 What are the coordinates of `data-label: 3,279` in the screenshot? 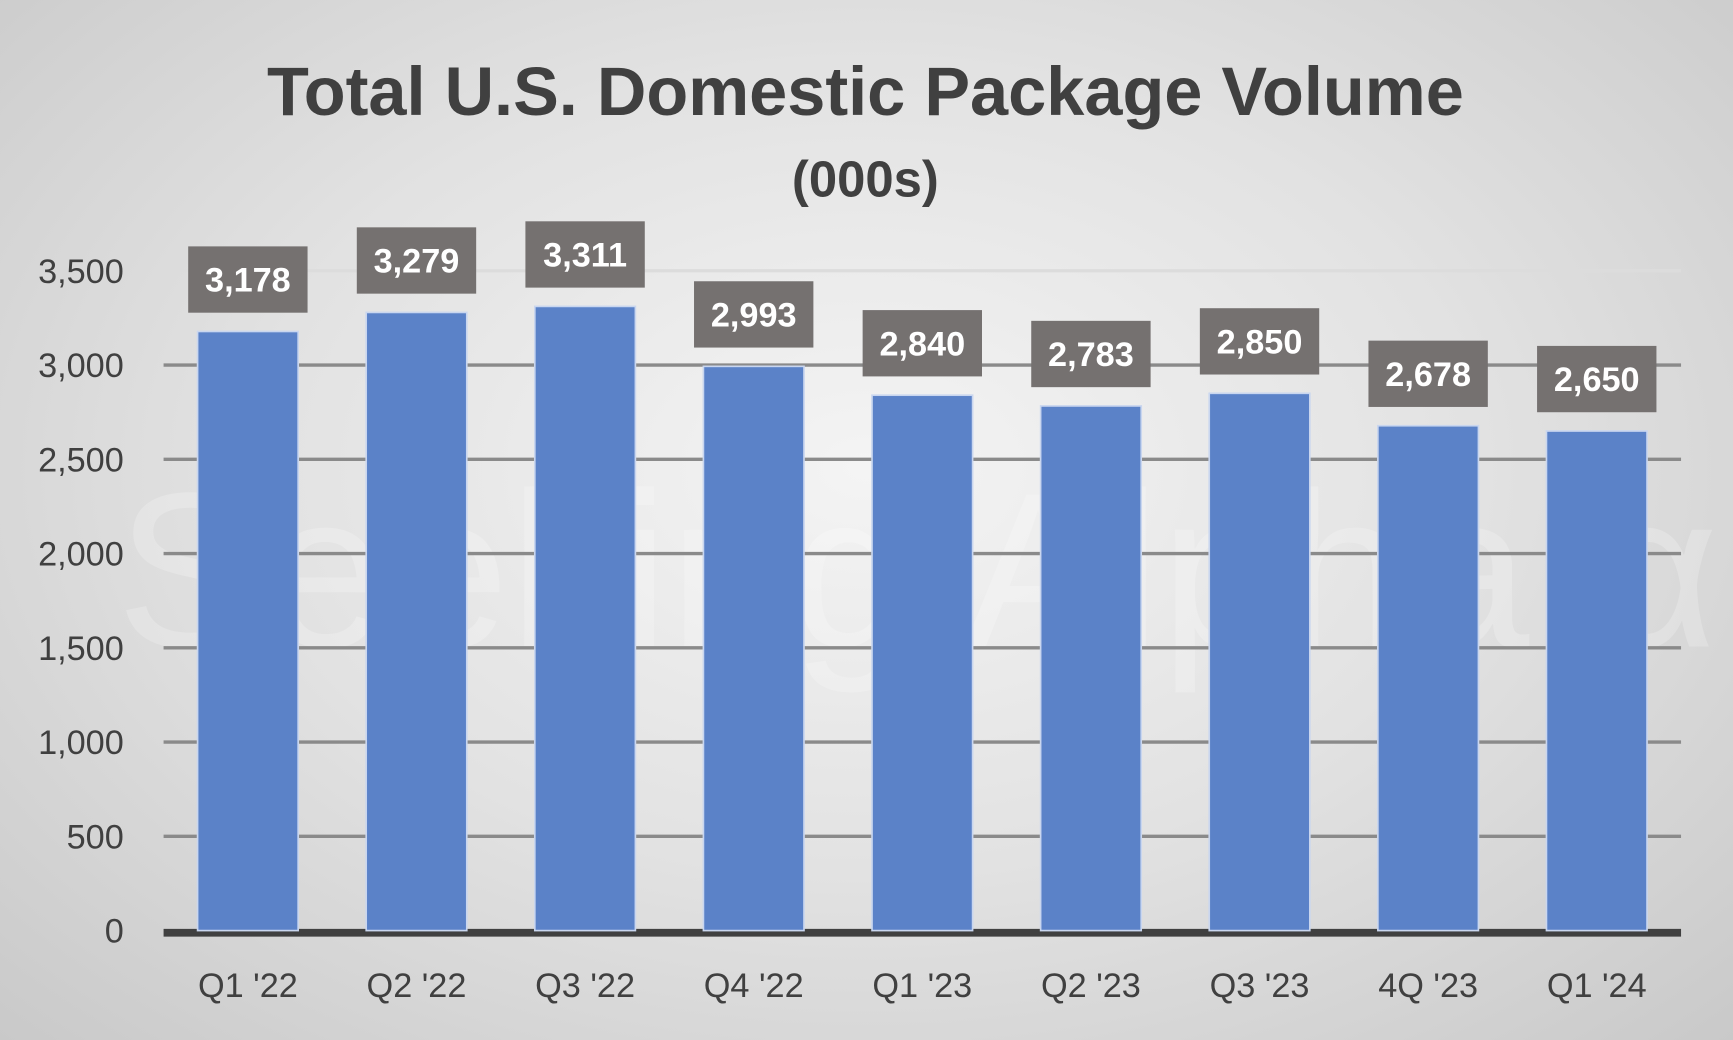 It's located at (417, 262).